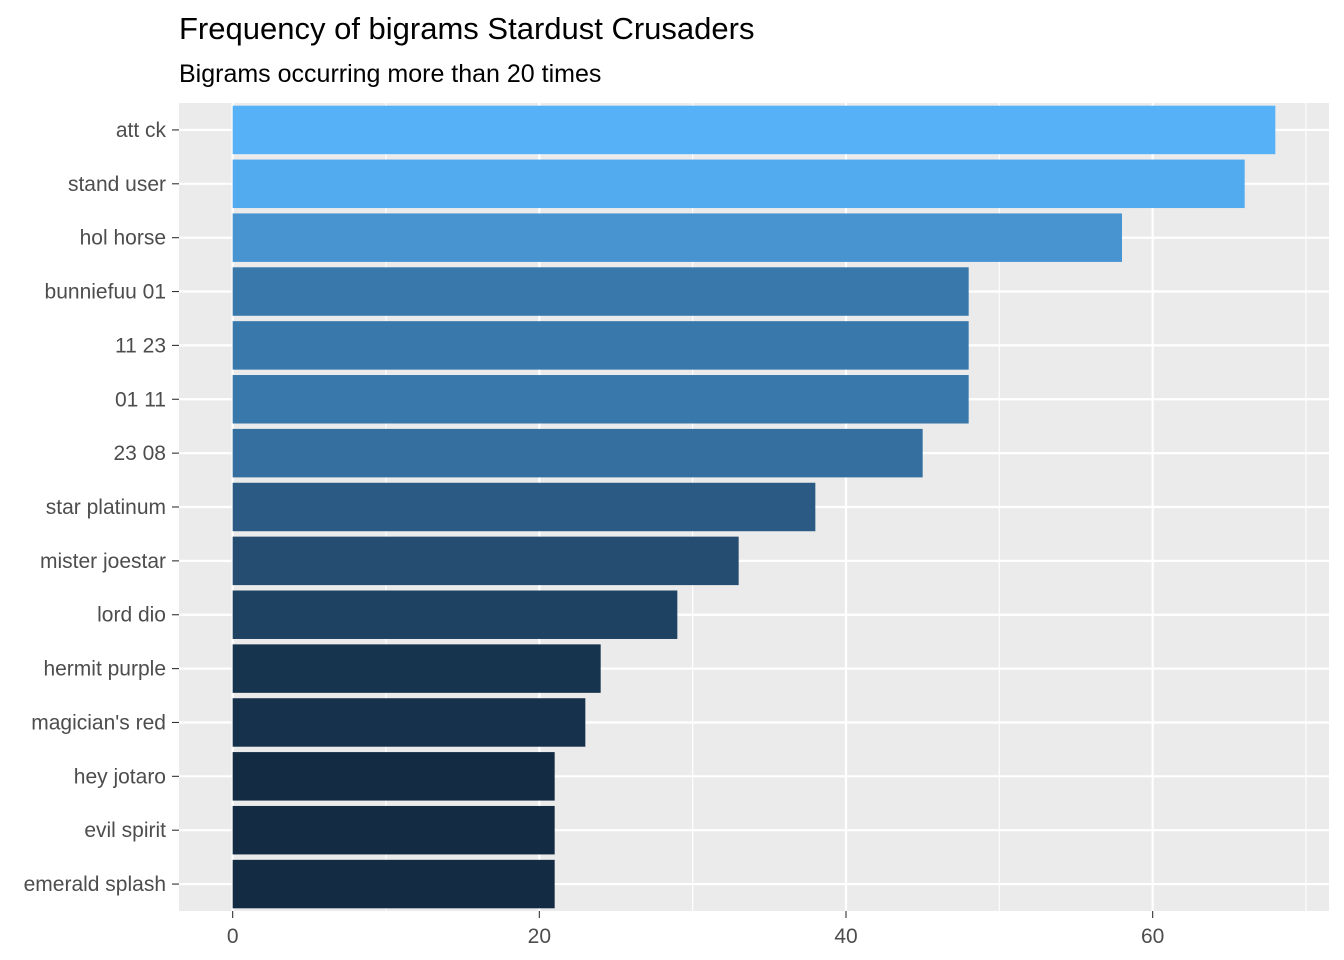  I want to click on y-tick-label: lord dio, so click(131, 615).